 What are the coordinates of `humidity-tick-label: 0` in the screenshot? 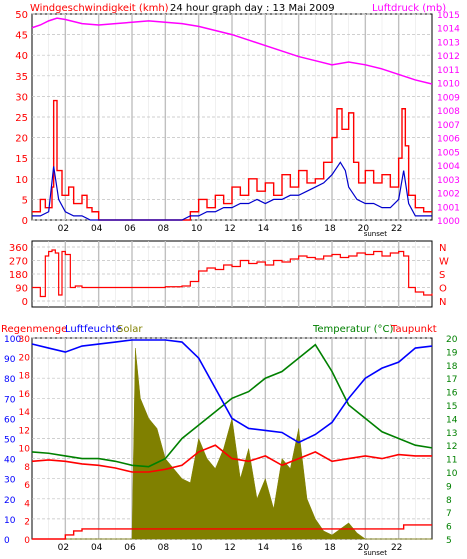 It's located at (7, 541).